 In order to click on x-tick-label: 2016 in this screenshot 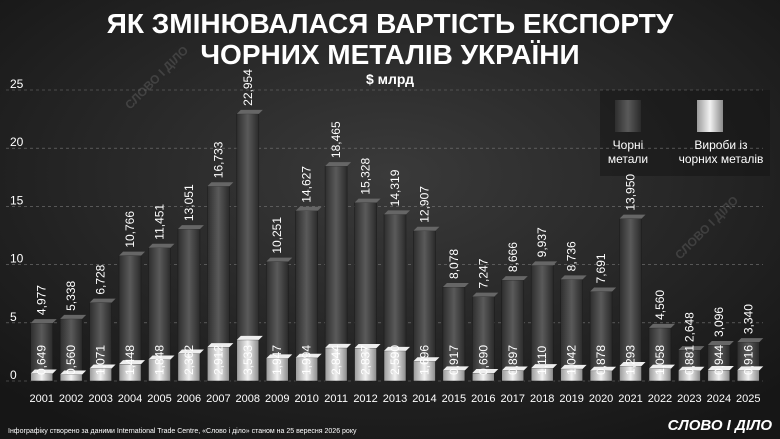, I will do `click(483, 399)`.